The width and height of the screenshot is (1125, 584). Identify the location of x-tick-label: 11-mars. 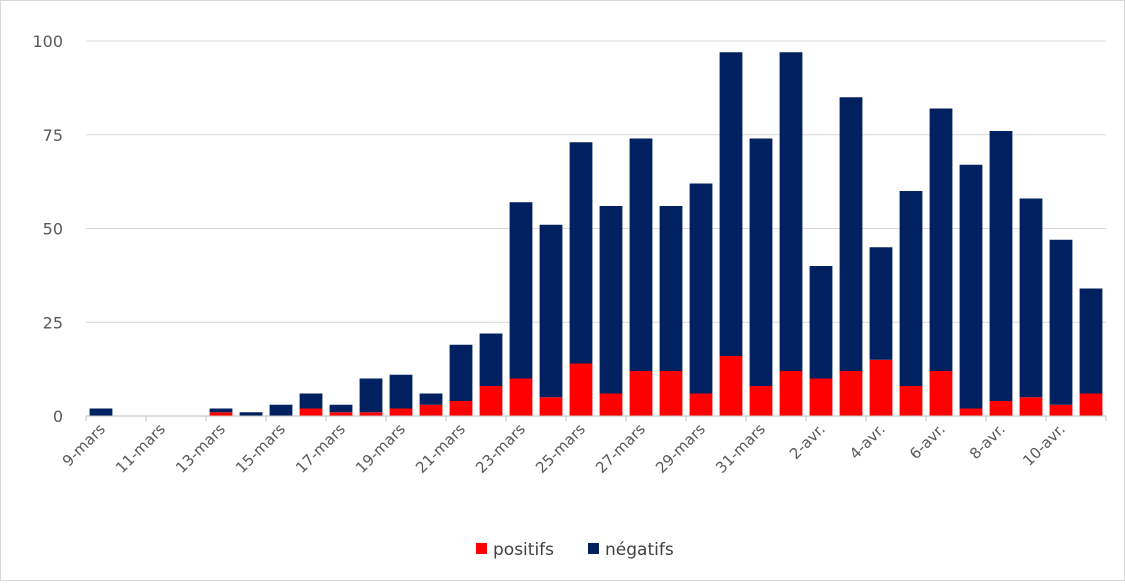
(140, 448).